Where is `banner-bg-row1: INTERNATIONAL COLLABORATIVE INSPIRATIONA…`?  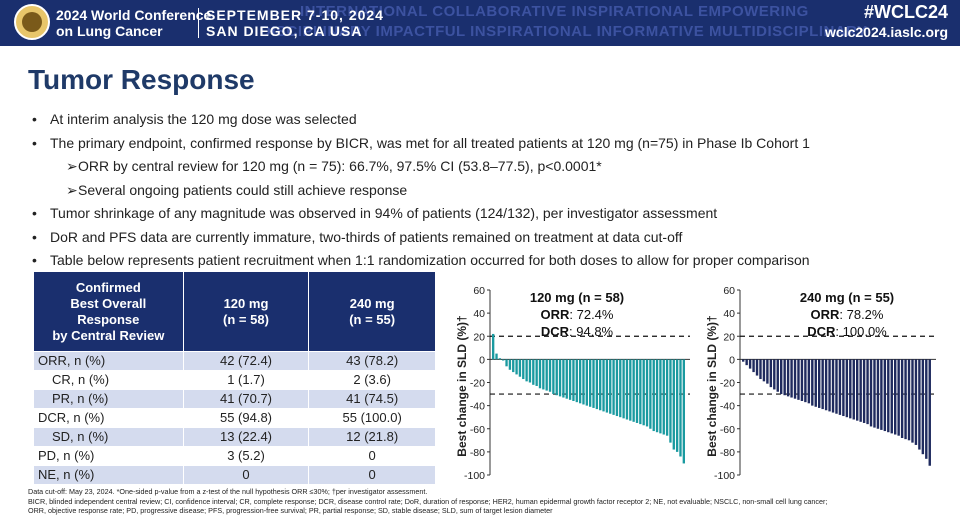
banner-bg-row1: INTERNATIONAL COLLABORATIVE INSPIRATIONA… is located at coordinates (554, 11).